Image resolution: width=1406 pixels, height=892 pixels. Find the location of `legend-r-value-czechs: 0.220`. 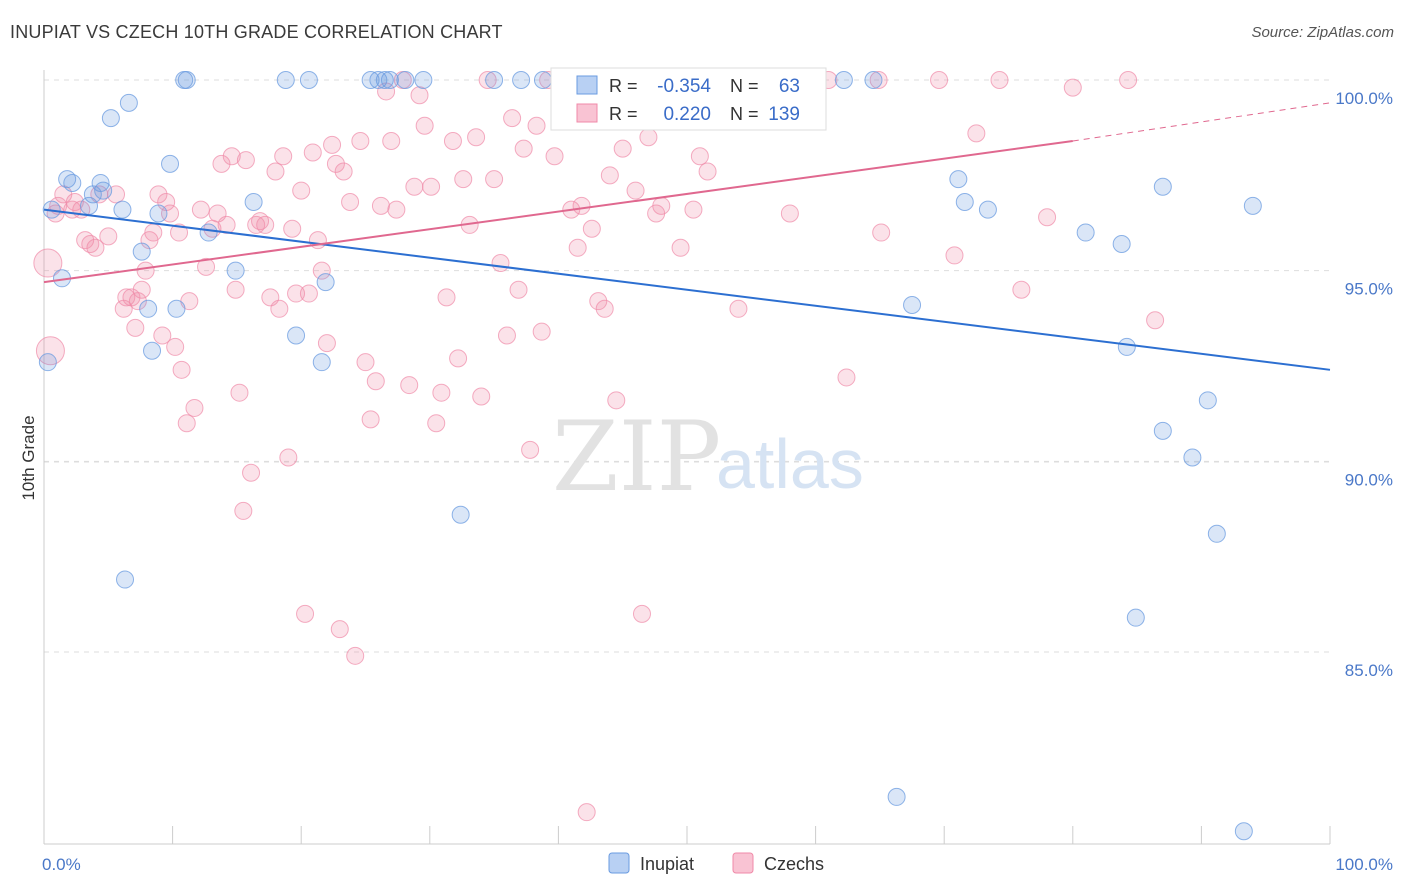

legend-r-value-czechs: 0.220 is located at coordinates (687, 114).